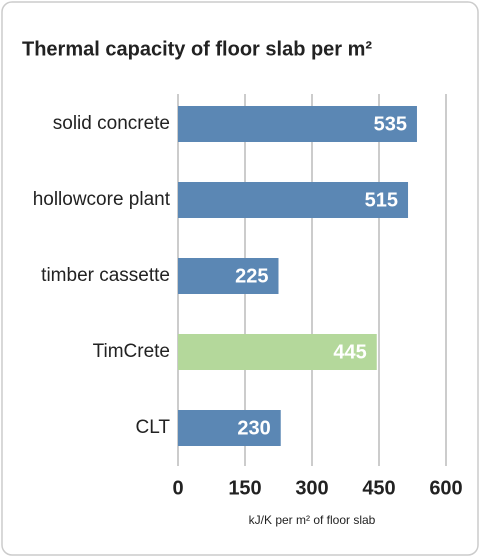 The image size is (480, 557). I want to click on value-label: 225, so click(251, 276).